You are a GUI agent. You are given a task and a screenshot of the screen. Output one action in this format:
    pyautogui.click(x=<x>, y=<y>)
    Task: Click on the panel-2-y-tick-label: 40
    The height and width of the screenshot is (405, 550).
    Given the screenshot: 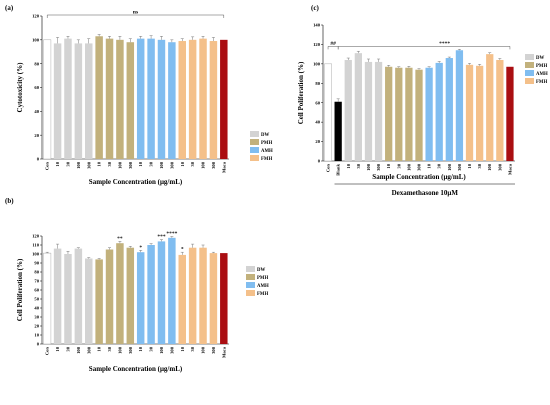 What is the action you would take?
    pyautogui.click(x=36, y=308)
    